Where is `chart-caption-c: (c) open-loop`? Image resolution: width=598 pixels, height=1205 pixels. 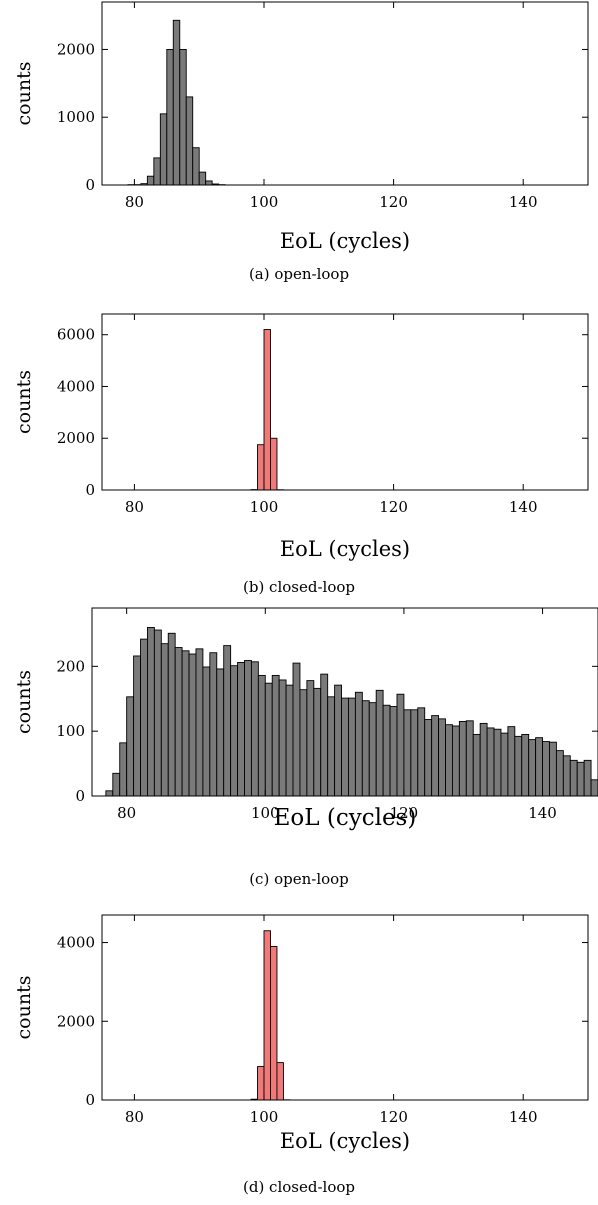 chart-caption-c: (c) open-loop is located at coordinates (299, 879).